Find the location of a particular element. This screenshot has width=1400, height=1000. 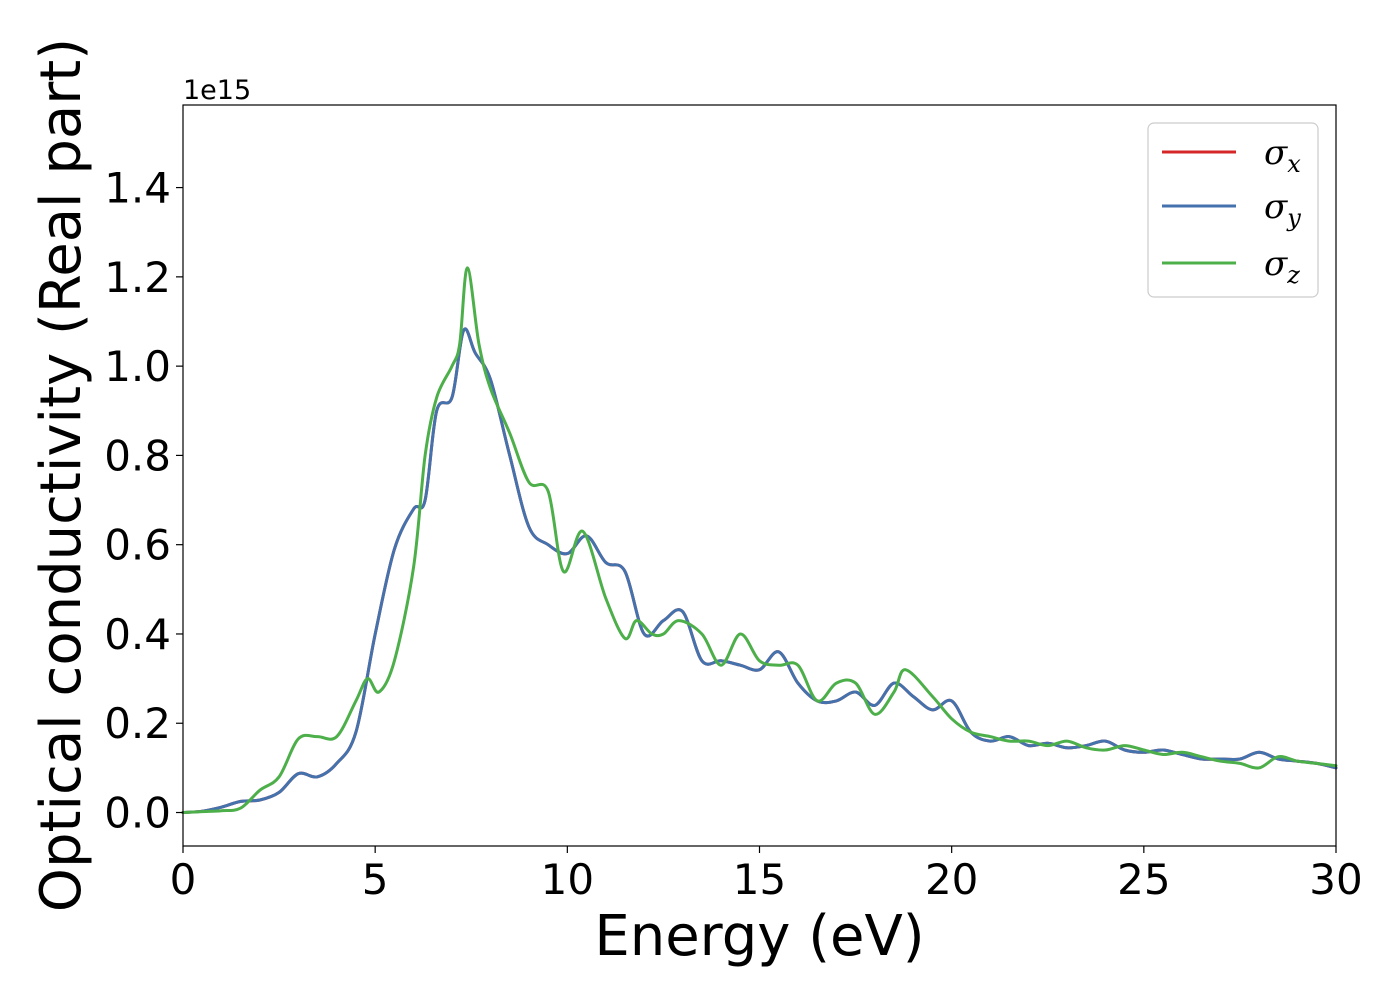

y-tick-label: 1.0 is located at coordinates (137, 366).